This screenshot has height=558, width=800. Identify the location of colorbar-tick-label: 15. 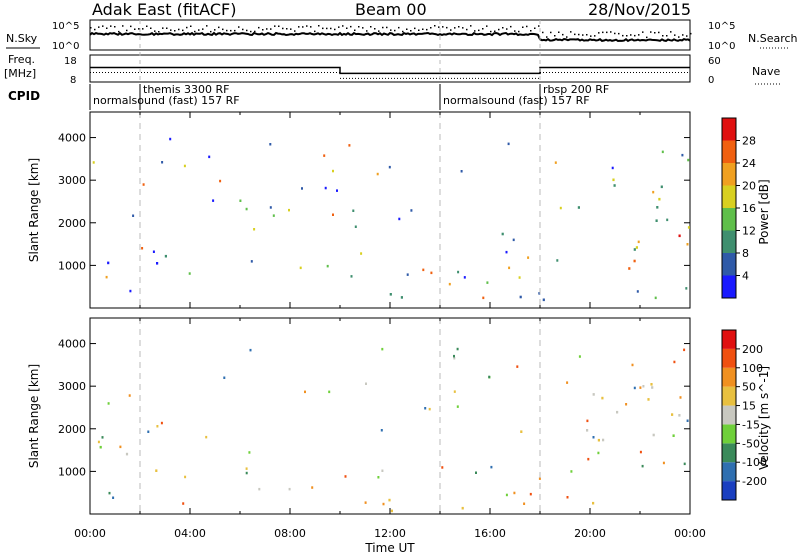
(749, 406).